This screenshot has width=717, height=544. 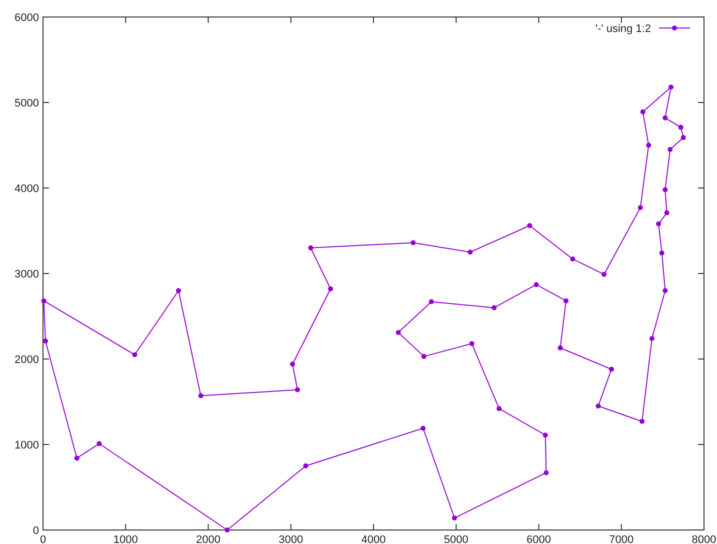 I want to click on y-tick-label: 3000, so click(x=26, y=274).